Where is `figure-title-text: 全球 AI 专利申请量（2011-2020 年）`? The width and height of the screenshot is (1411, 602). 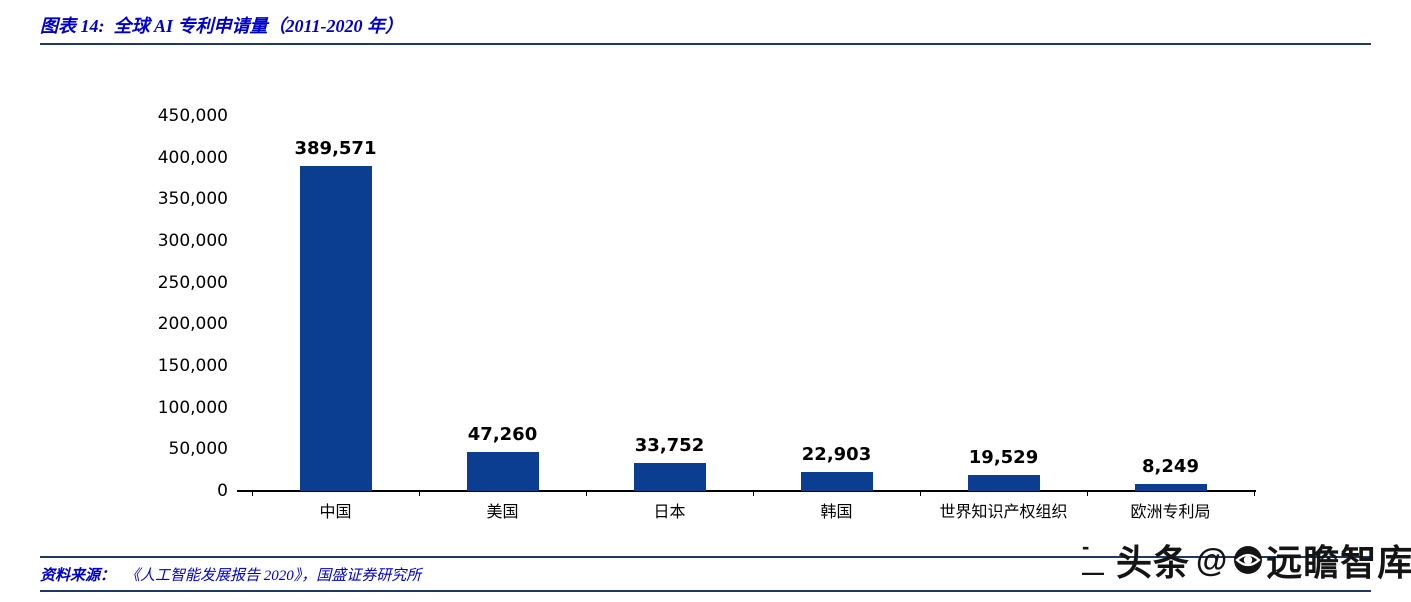 figure-title-text: 全球 AI 专利申请量（2011-2020 年） is located at coordinates (258, 26).